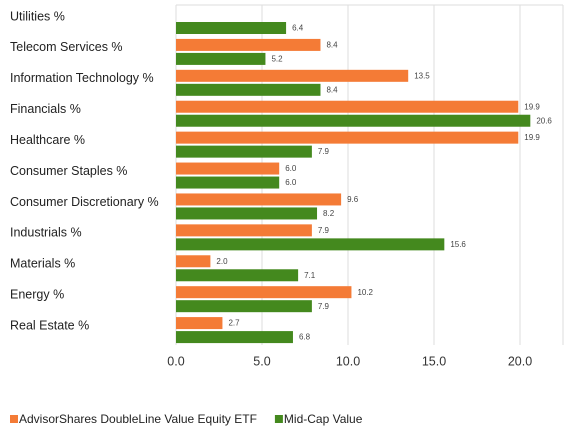  I want to click on value-label: 10.2, so click(365, 292).